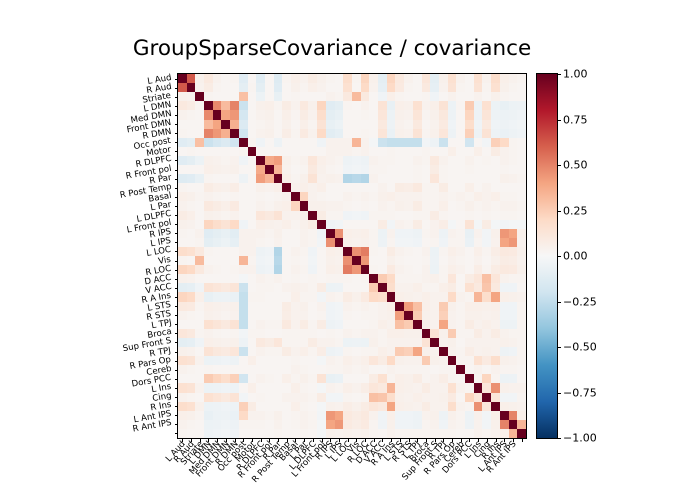 The width and height of the screenshot is (700, 500). What do you see at coordinates (580, 438) in the screenshot?
I see `colorbar-tick-label: −1.00` at bounding box center [580, 438].